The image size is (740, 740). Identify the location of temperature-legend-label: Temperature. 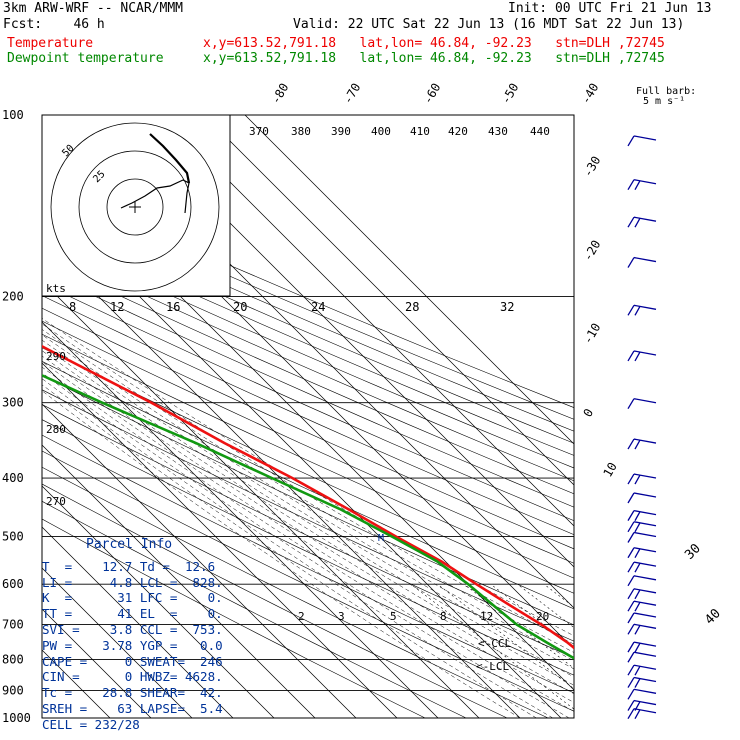
(50, 43).